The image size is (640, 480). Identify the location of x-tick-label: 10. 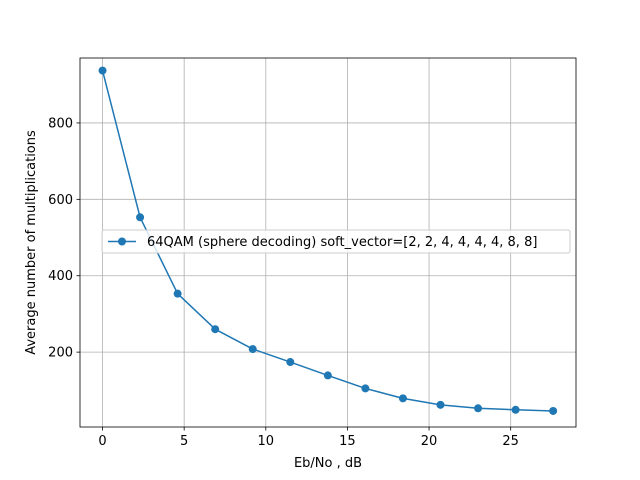
(266, 441).